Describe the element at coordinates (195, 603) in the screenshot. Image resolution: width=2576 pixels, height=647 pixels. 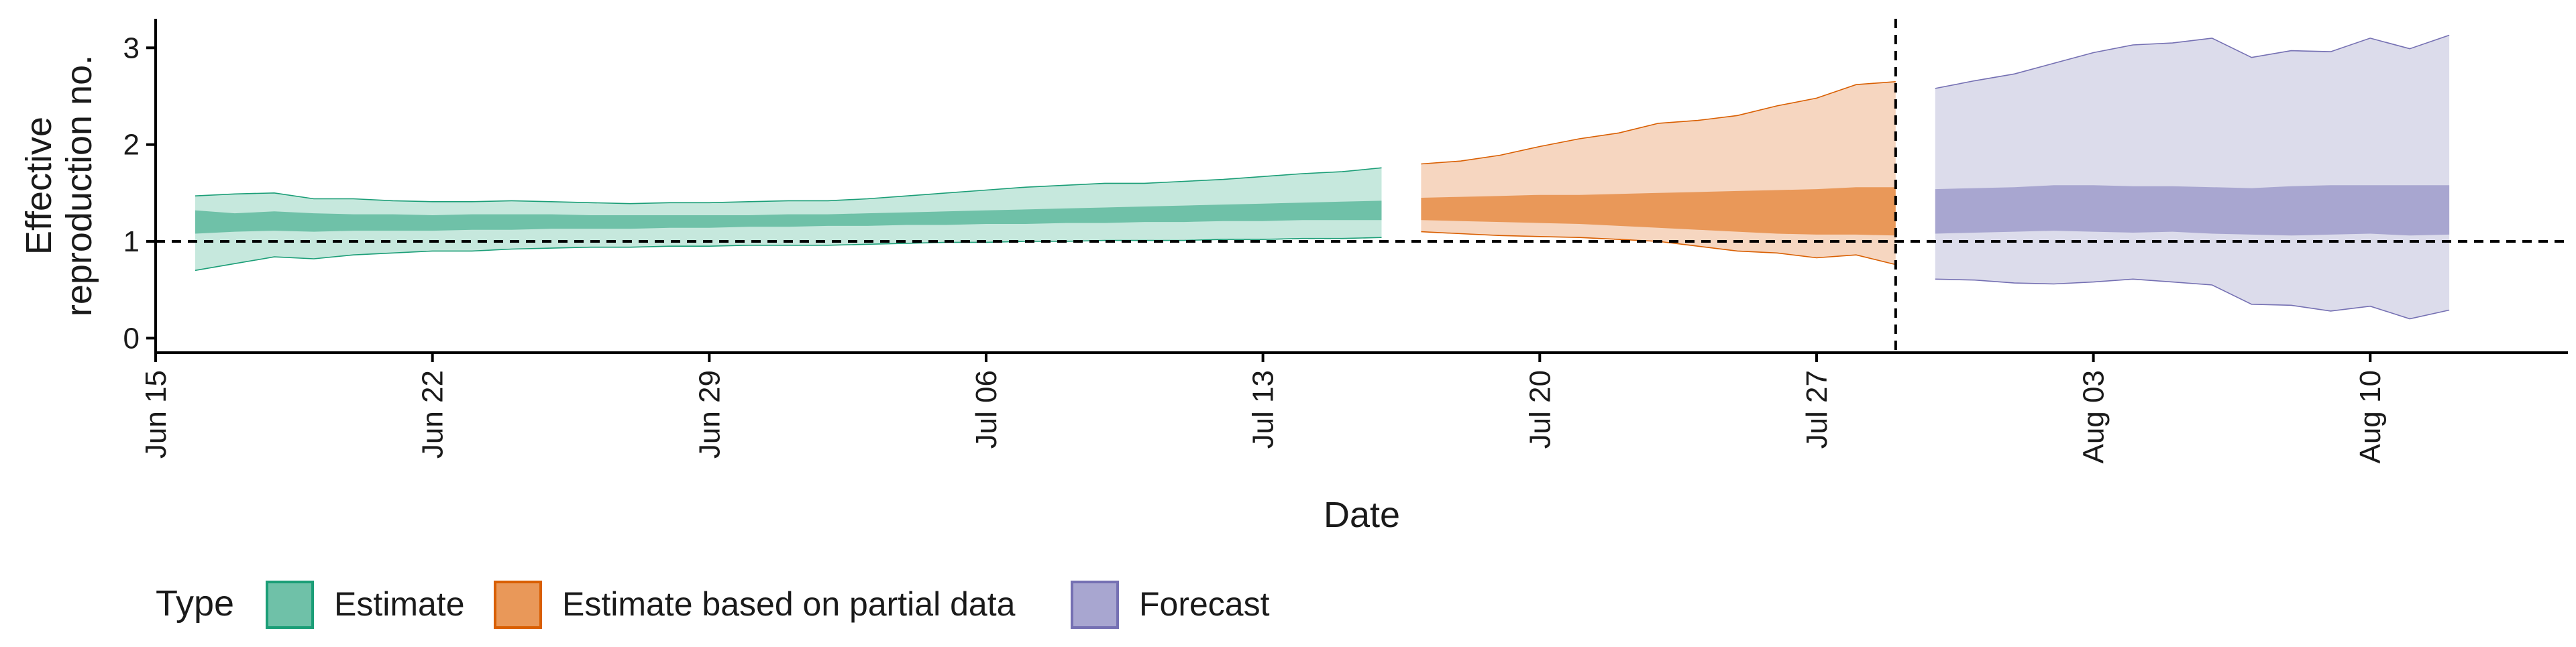
I see `legend-title: Type` at that location.